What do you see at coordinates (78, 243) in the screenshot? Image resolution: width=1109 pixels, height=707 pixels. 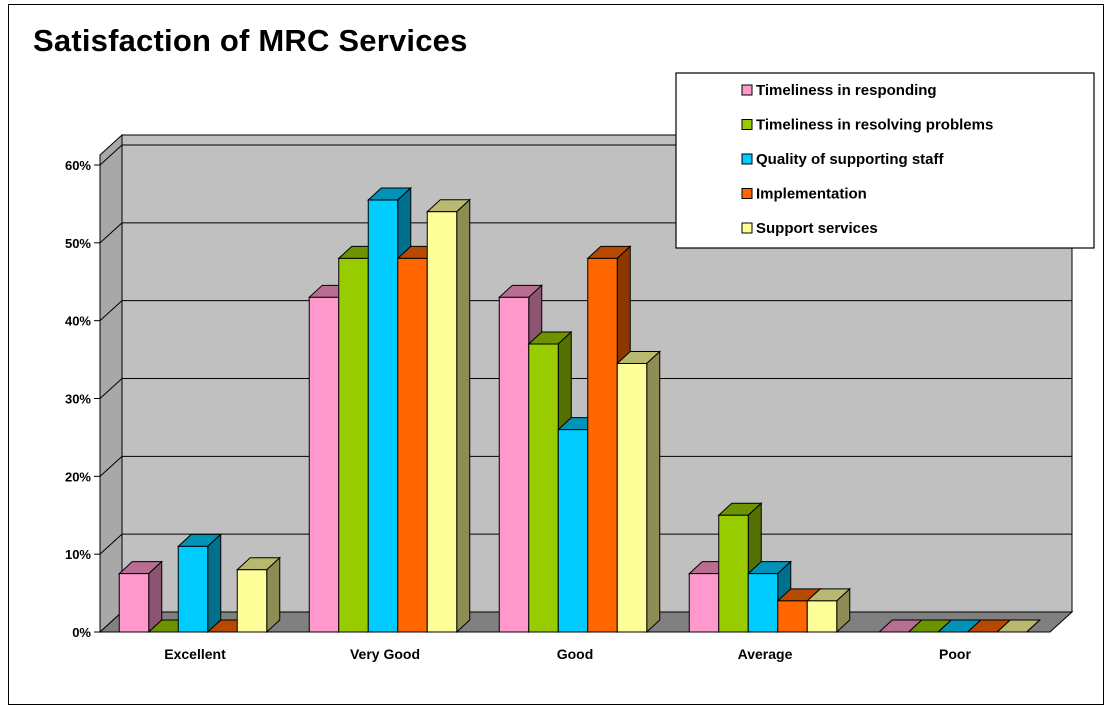 I see `y-tick-label: 50%` at bounding box center [78, 243].